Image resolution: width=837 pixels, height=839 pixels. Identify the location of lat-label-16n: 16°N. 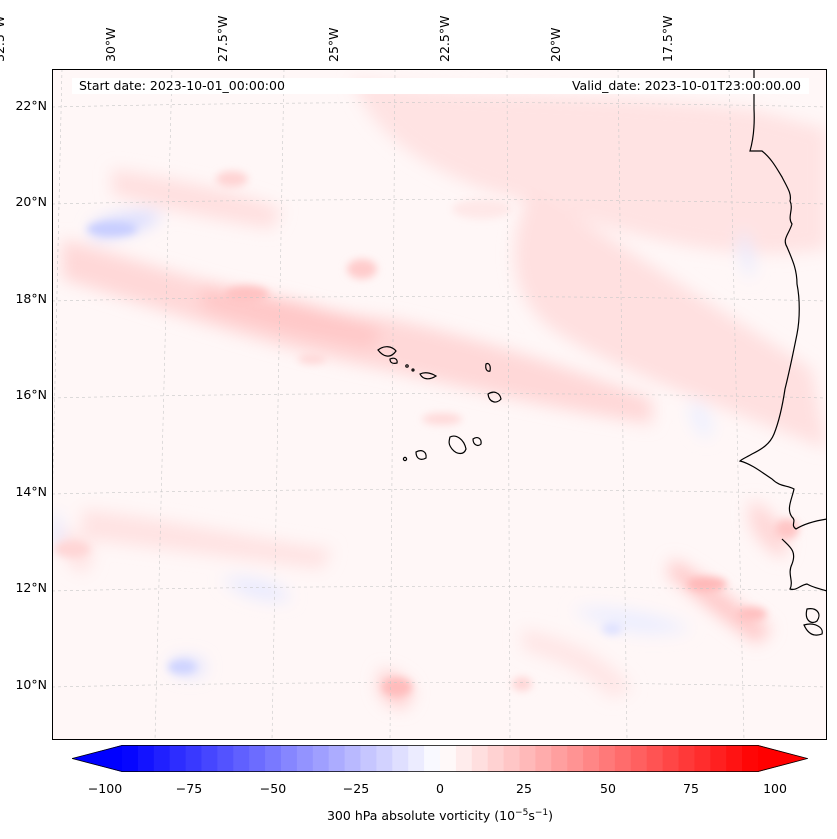
(31, 394).